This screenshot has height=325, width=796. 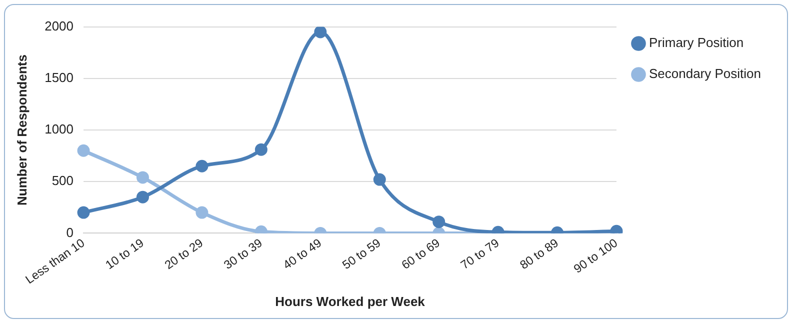 What do you see at coordinates (595, 256) in the screenshot?
I see `x-tick-label: 90 to 100` at bounding box center [595, 256].